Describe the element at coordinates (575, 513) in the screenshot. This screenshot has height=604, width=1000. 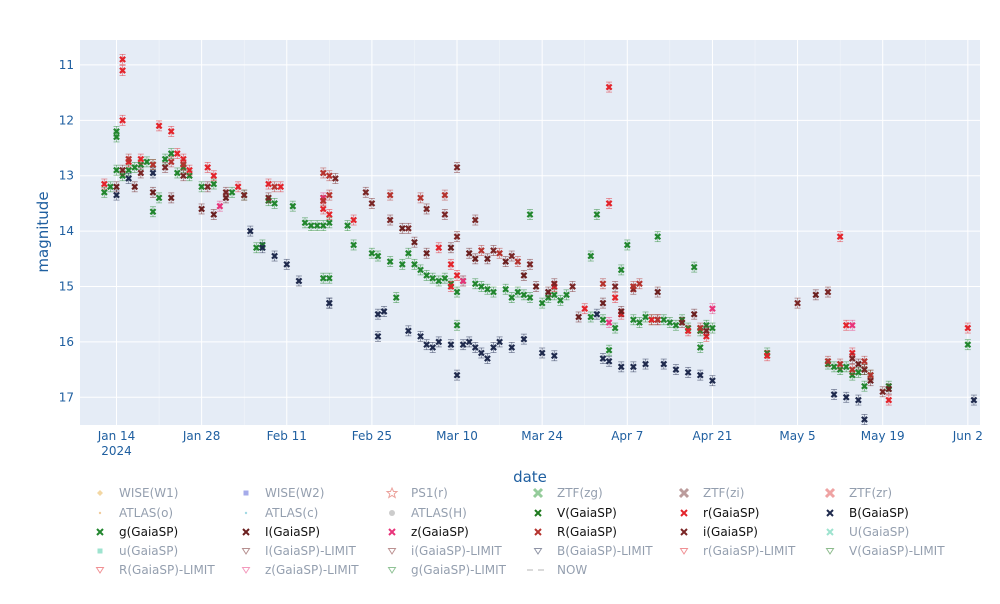
I see `legend-item-v-gaiasp-: V(GaiaSP)` at that location.